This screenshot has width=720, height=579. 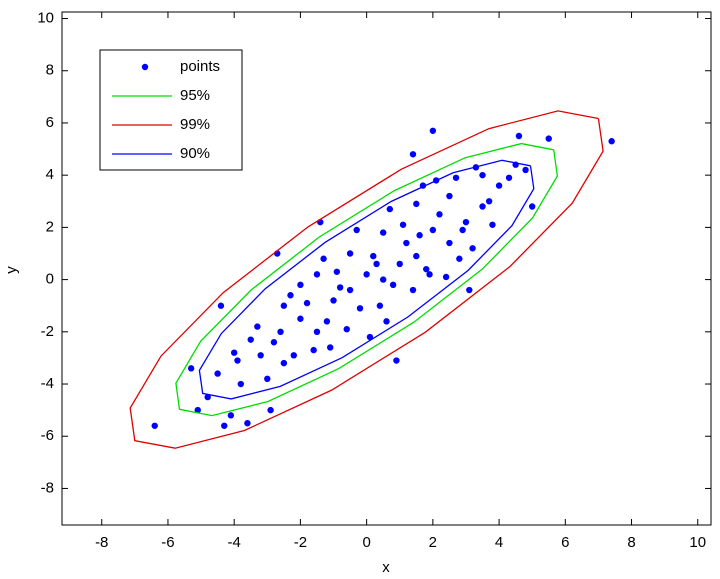 What do you see at coordinates (101, 542) in the screenshot?
I see `x-tick-label: -8` at bounding box center [101, 542].